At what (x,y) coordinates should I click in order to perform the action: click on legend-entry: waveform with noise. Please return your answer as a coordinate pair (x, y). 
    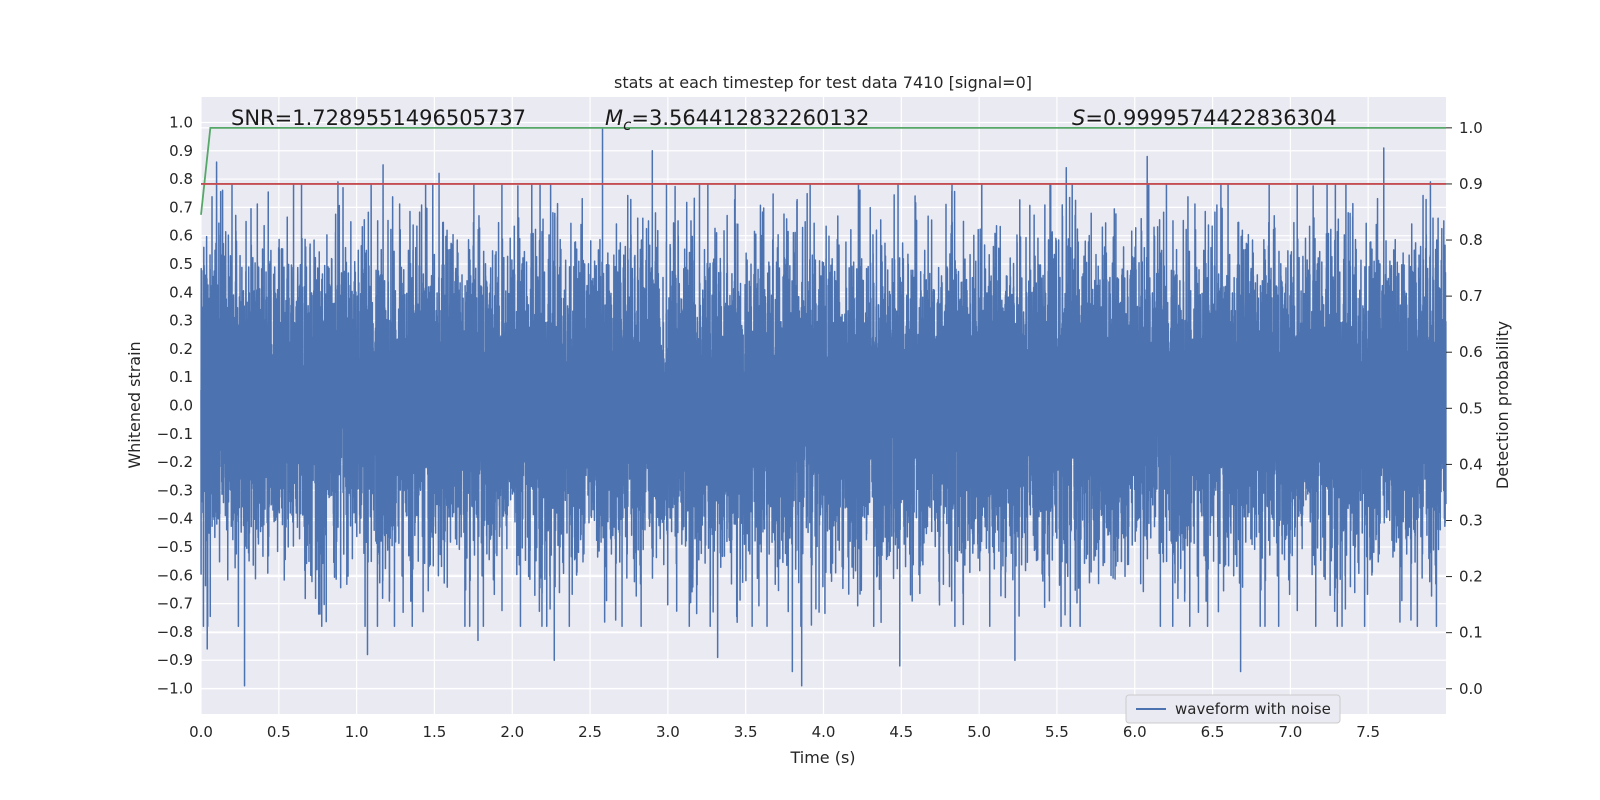
    Looking at the image, I should click on (1253, 709).